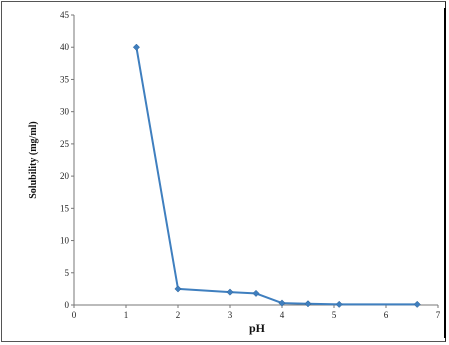 The width and height of the screenshot is (449, 345). What do you see at coordinates (67, 305) in the screenshot?
I see `y-tick-label: 0` at bounding box center [67, 305].